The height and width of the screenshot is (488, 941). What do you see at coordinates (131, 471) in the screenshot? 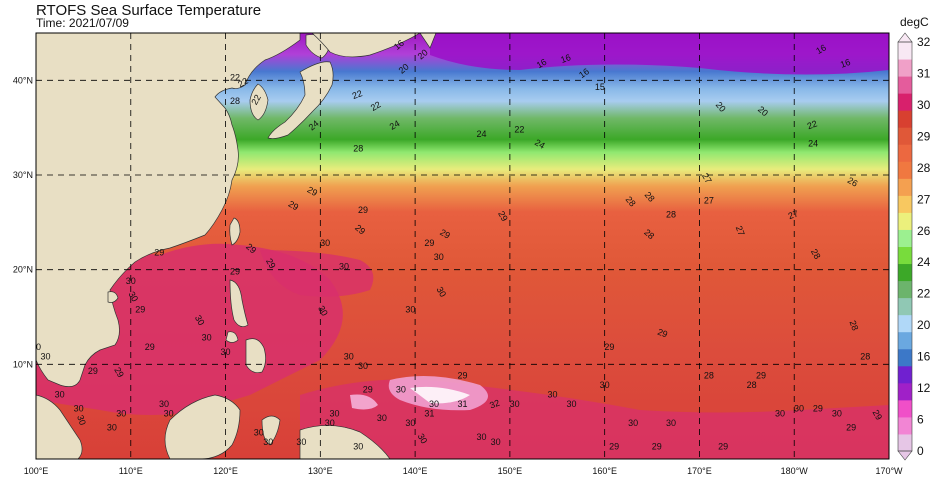
I see `longitude-tick-label: 110°E` at bounding box center [131, 471].